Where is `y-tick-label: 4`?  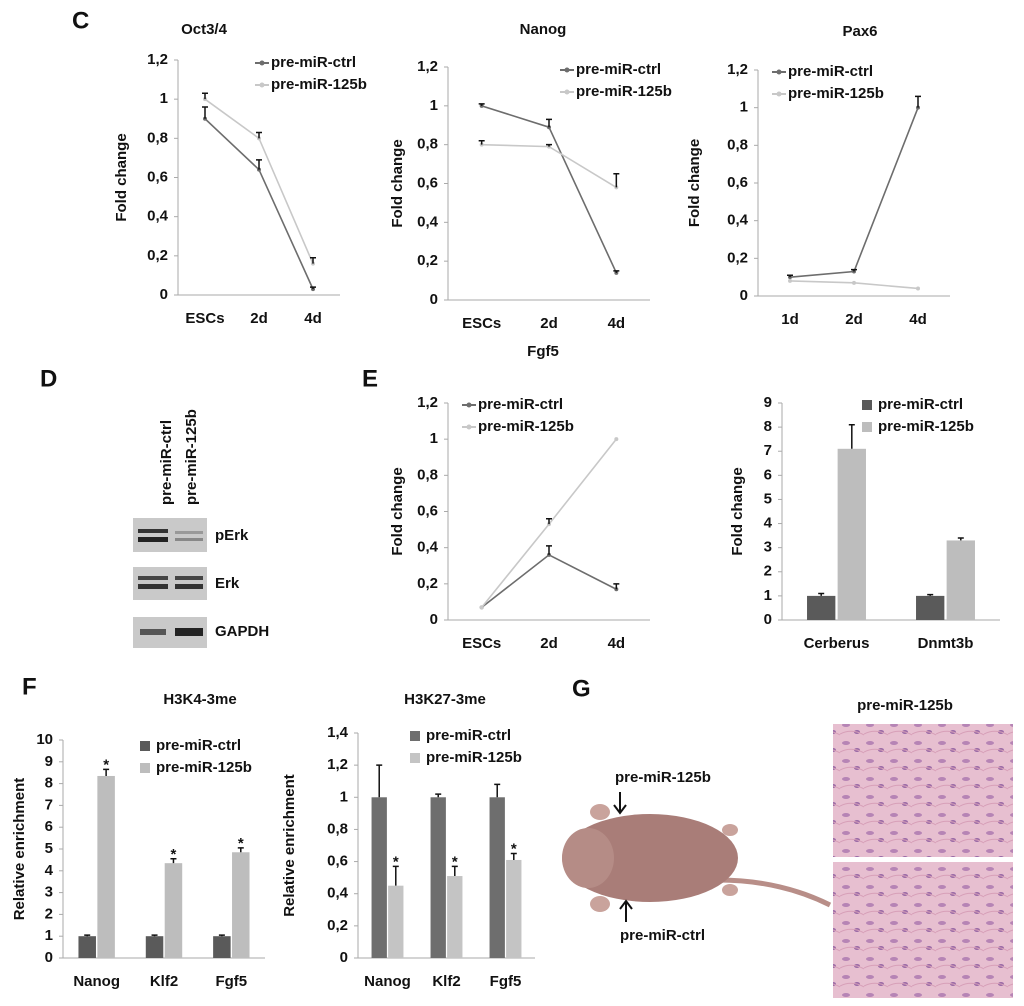
y-tick-label: 4 is located at coordinates (49, 870).